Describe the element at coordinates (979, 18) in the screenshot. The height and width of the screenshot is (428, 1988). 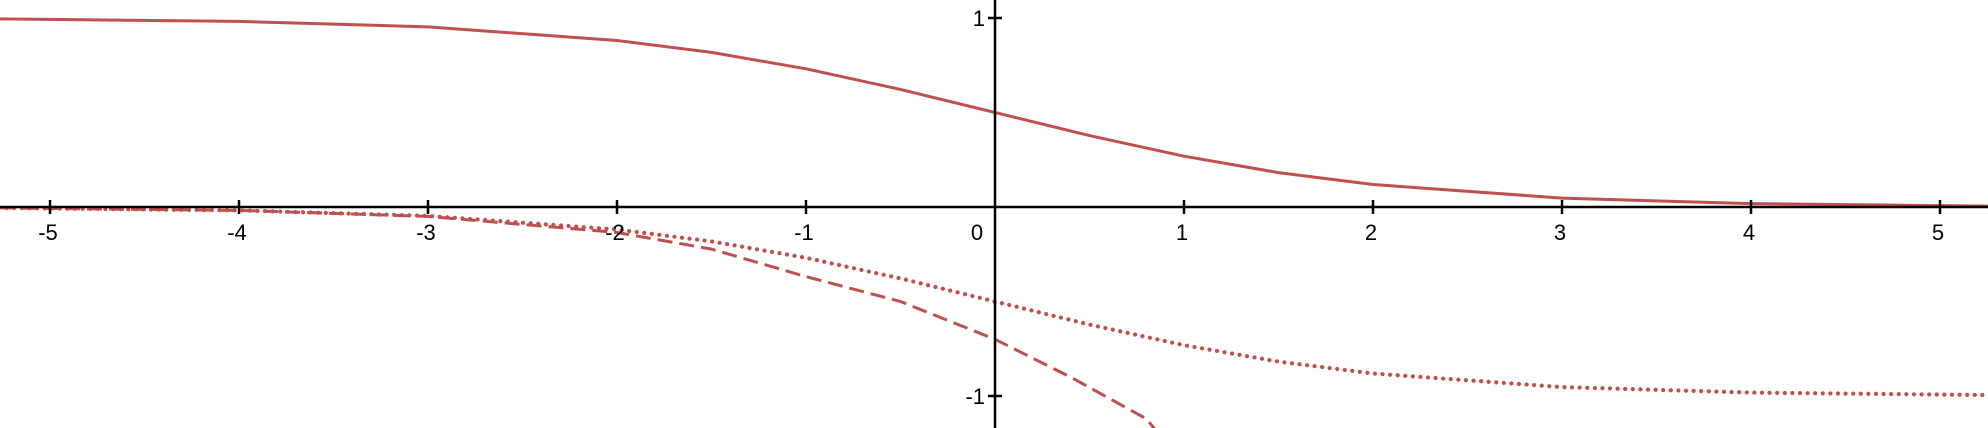
I see `y-tick-label: 1` at that location.